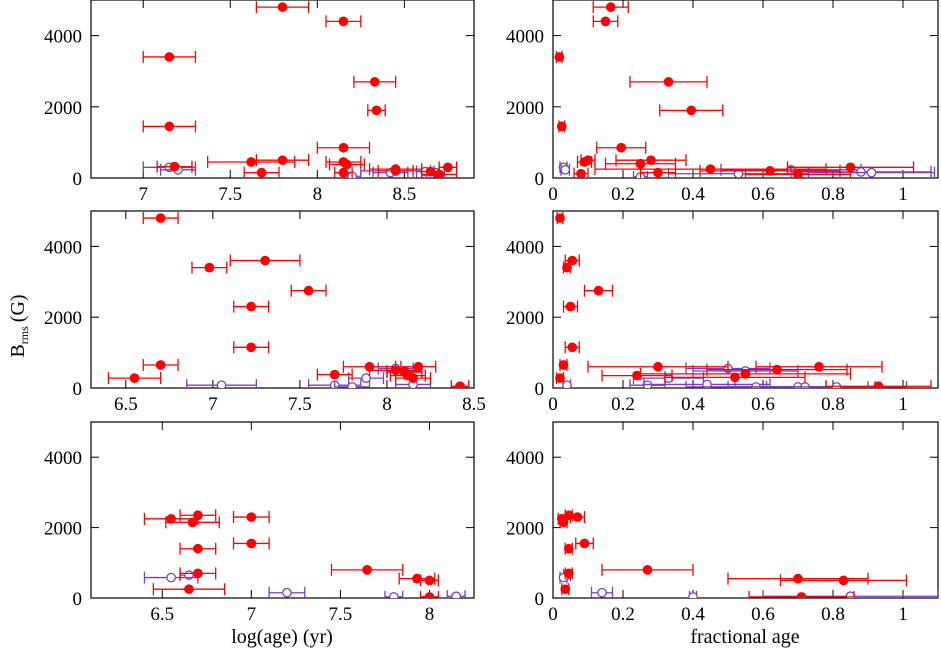 This screenshot has height=656, width=941. Describe the element at coordinates (387, 404) in the screenshot. I see `x-tick-label: 8` at that location.